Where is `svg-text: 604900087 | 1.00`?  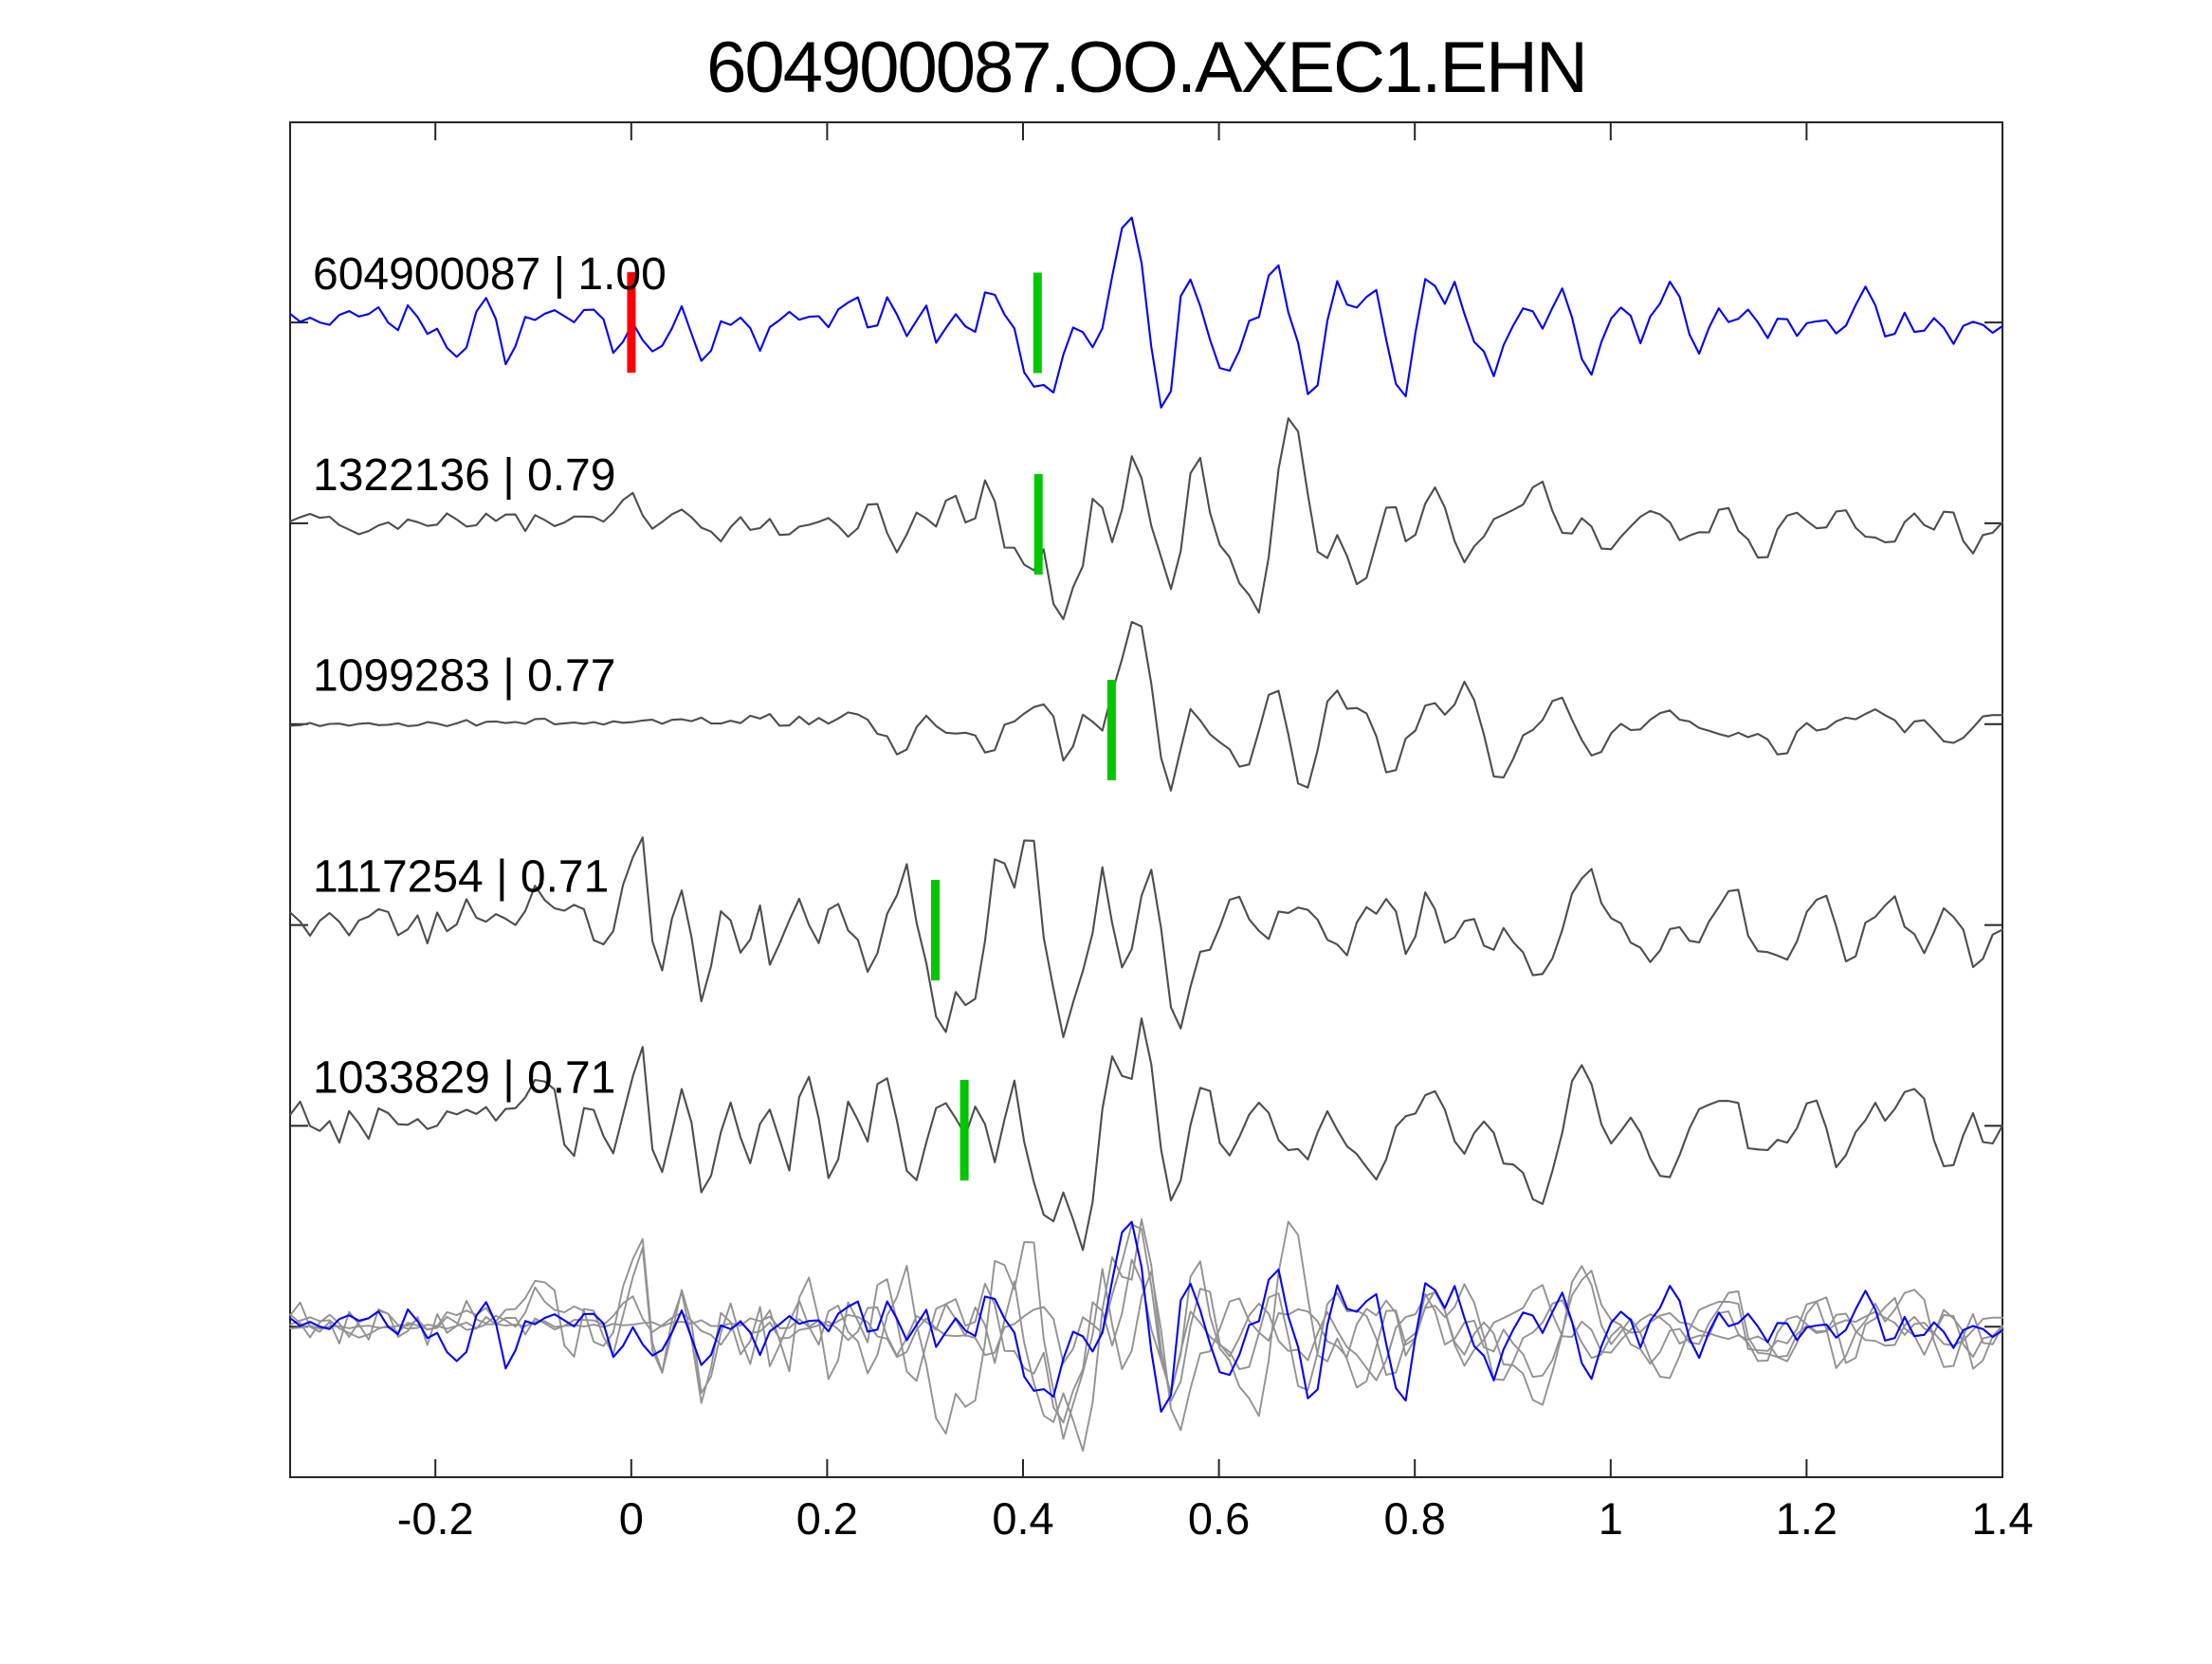
svg-text: 604900087 | 1.00 is located at coordinates (490, 274).